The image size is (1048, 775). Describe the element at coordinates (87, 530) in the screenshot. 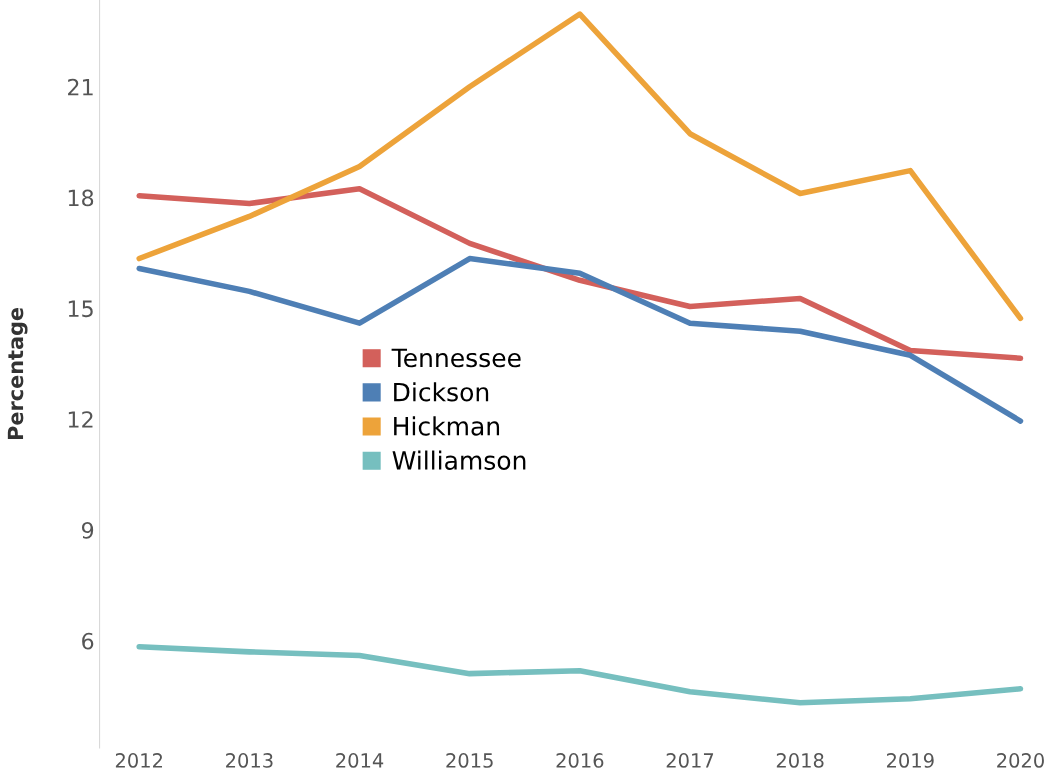

I see `y-tick-label: 9` at that location.